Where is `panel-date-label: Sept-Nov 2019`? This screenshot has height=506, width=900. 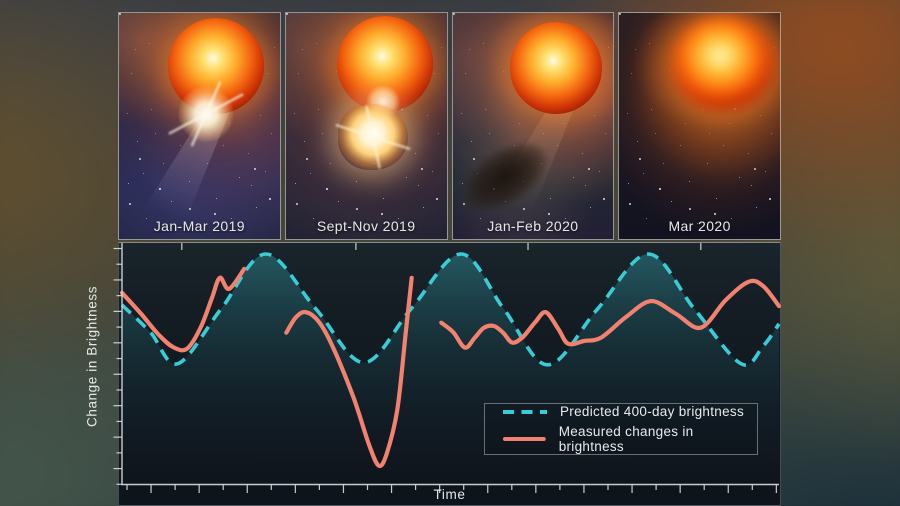
panel-date-label: Sept-Nov 2019 is located at coordinates (366, 226).